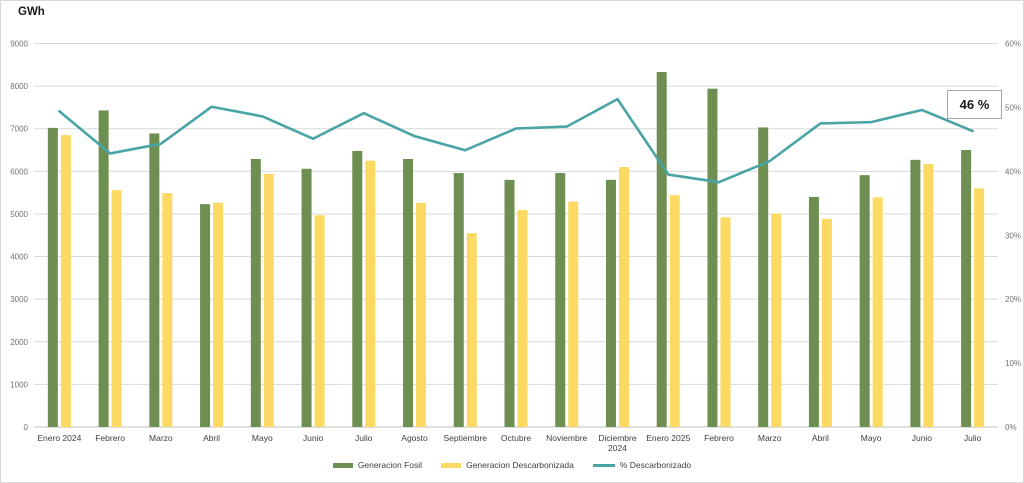  Describe the element at coordinates (26, 427) in the screenshot. I see `left-axis-tick: 0` at that location.